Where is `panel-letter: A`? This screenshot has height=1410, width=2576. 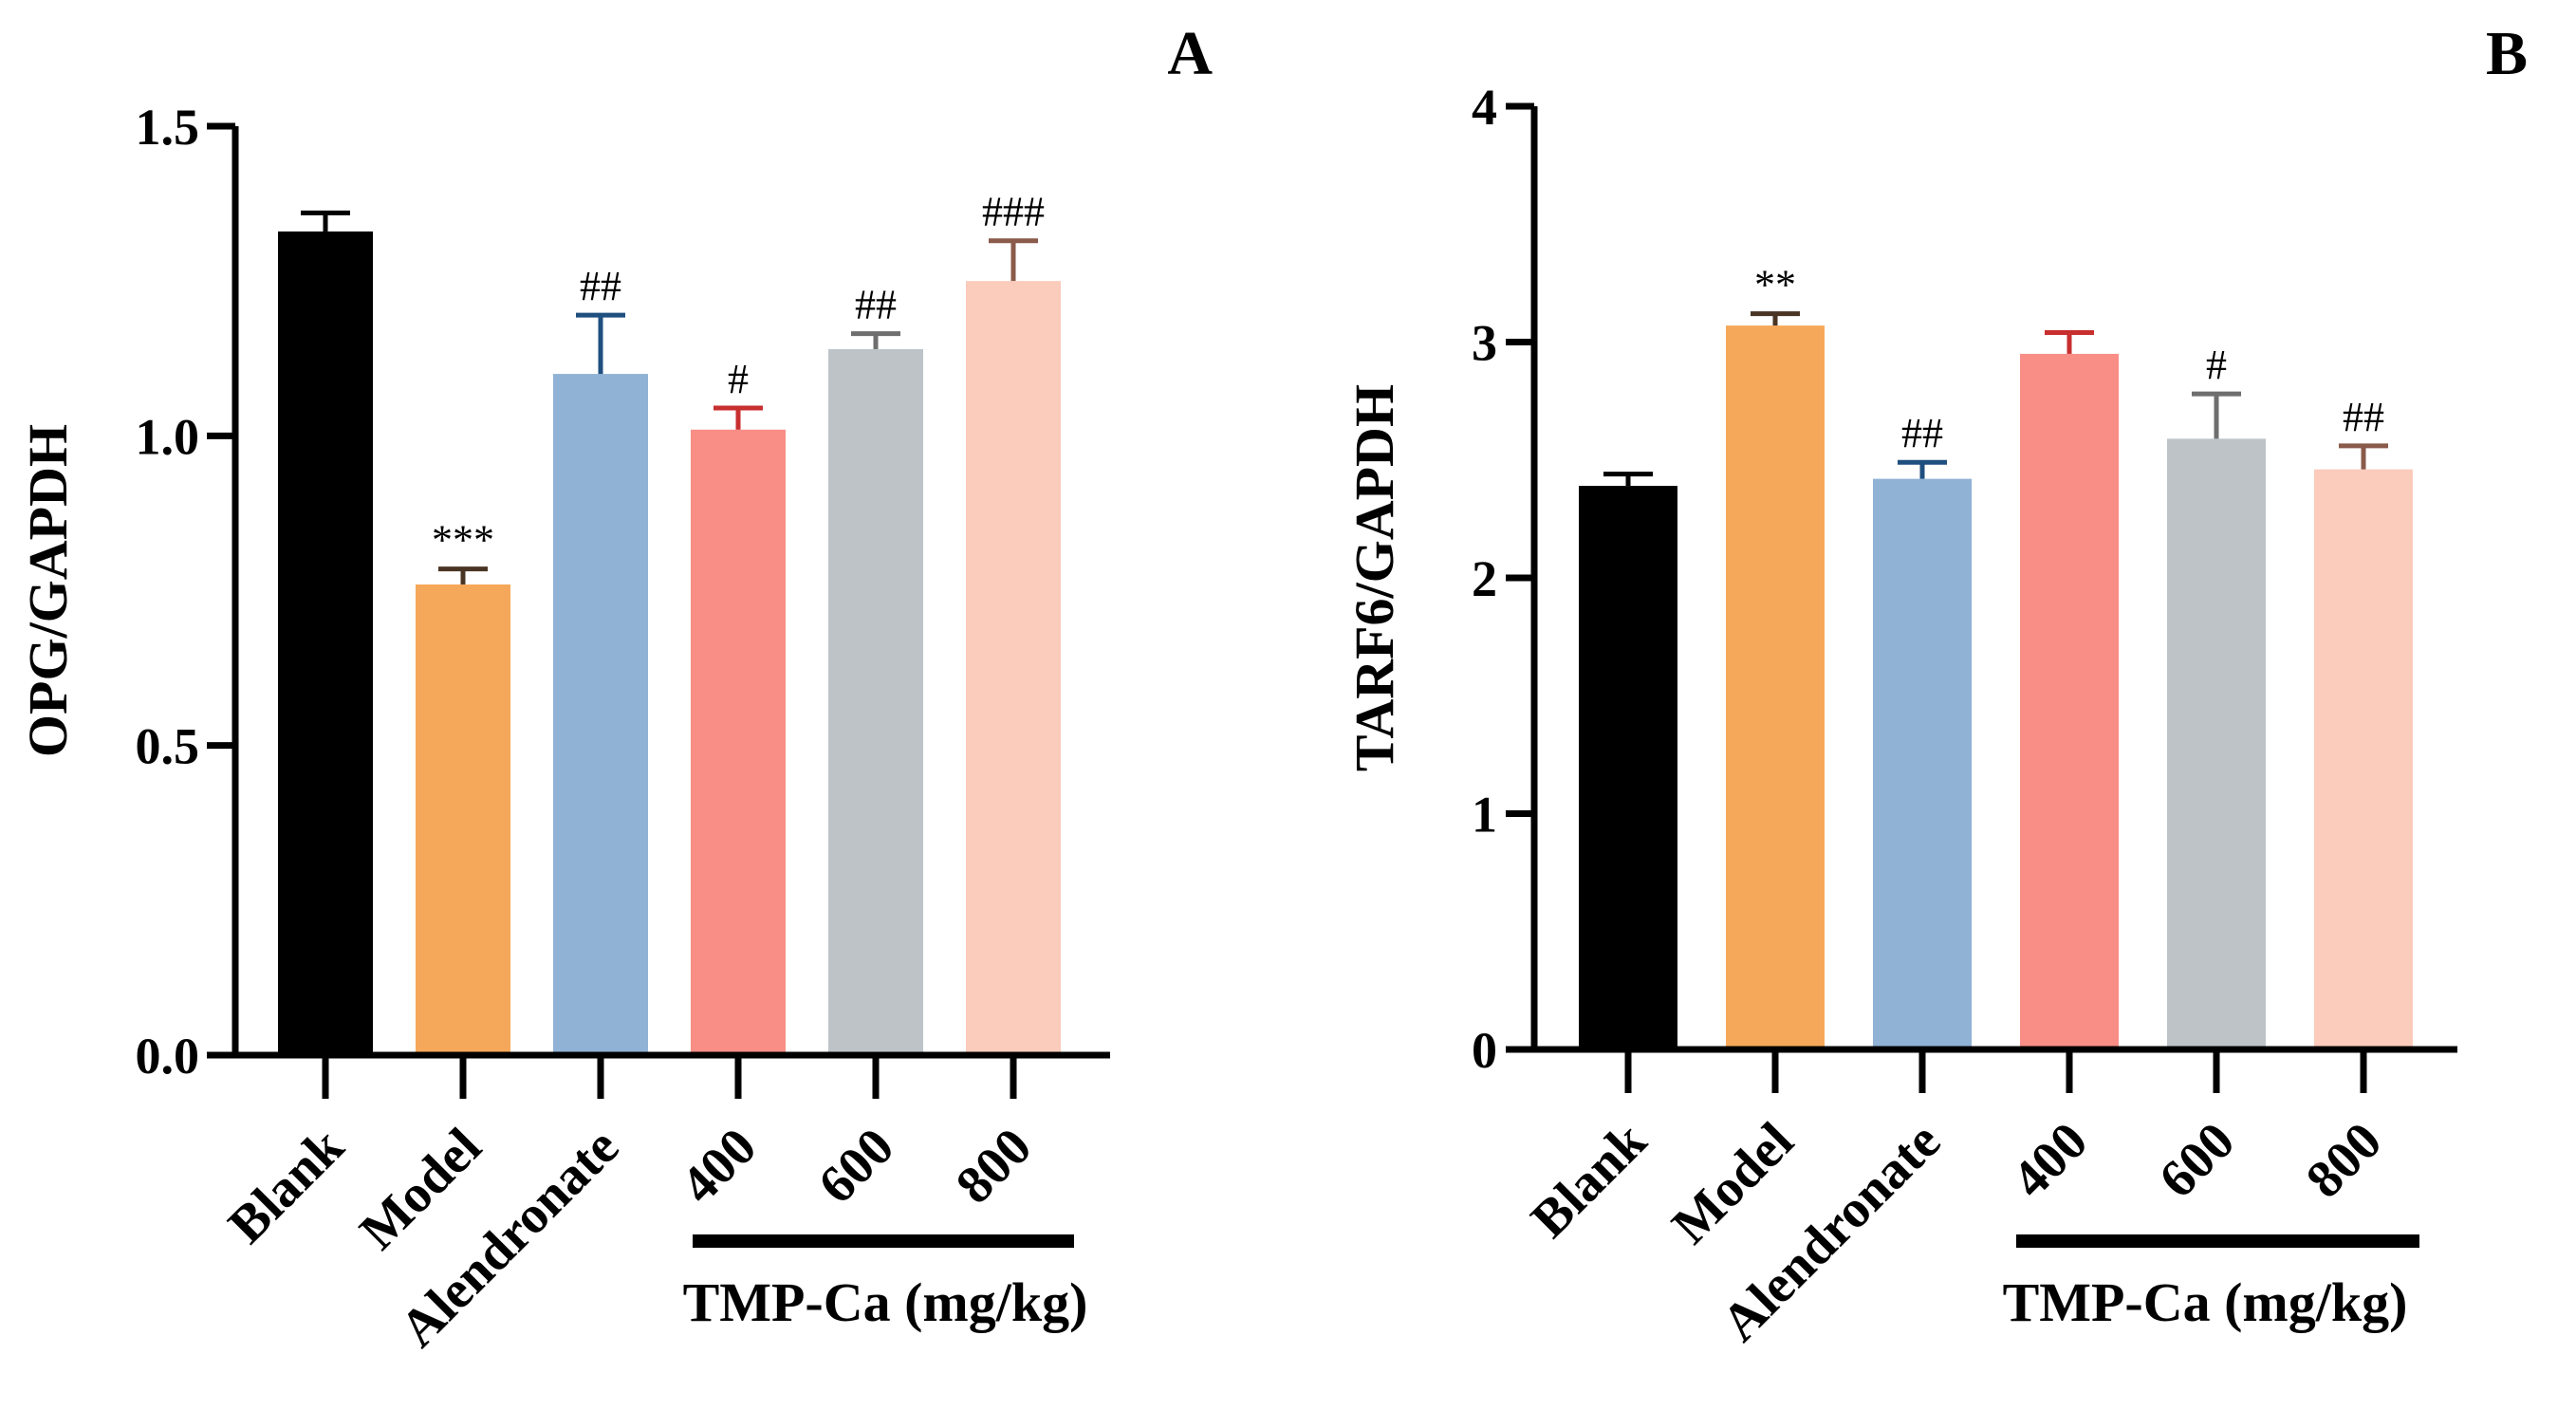 panel-letter: A is located at coordinates (1190, 54).